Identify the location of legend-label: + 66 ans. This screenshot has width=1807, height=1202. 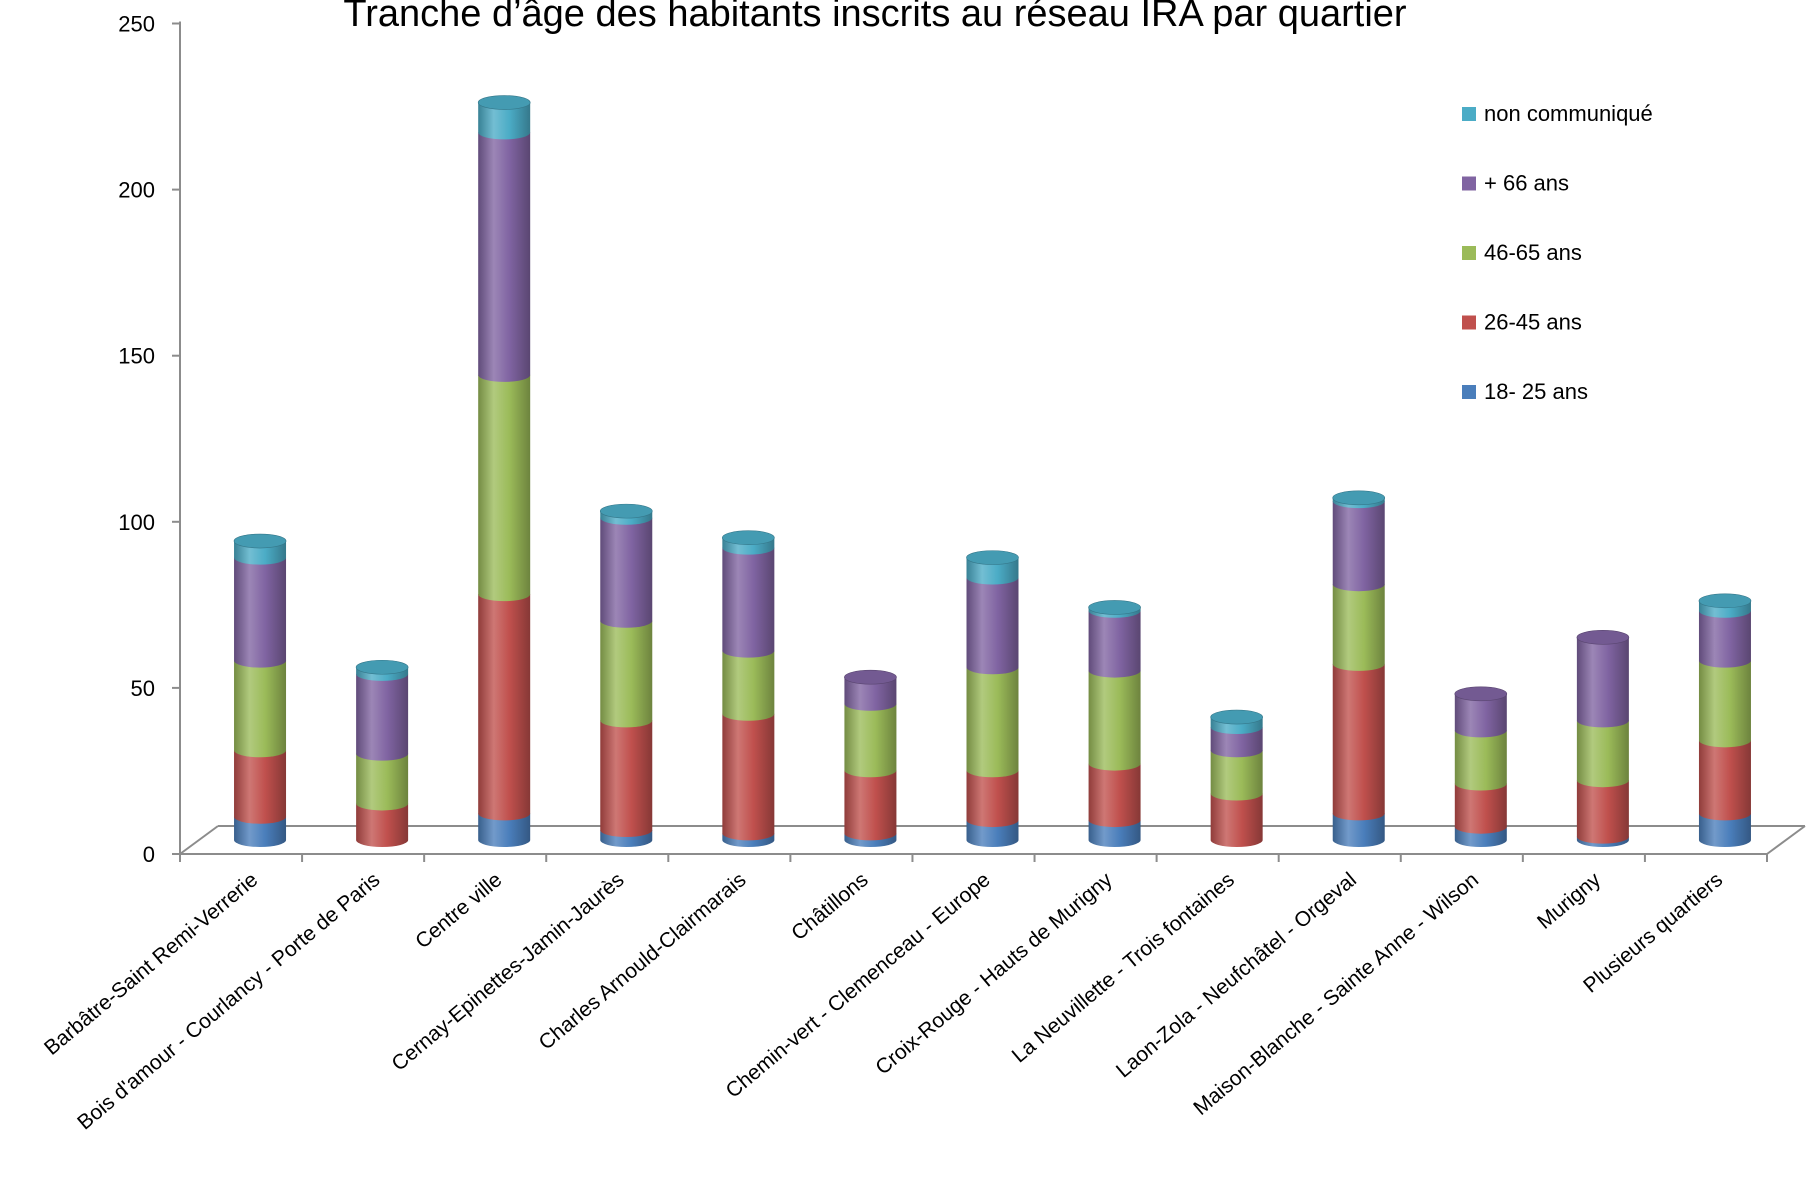
(1526, 183).